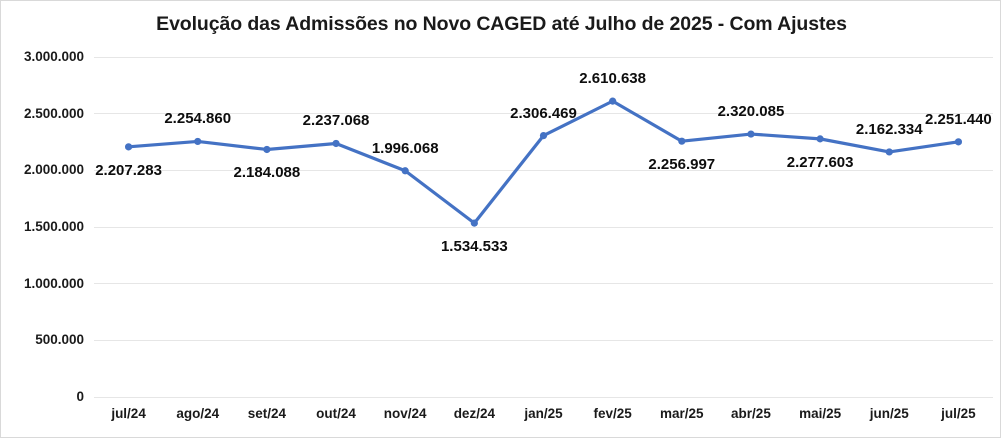 Image resolution: width=1001 pixels, height=438 pixels. What do you see at coordinates (751, 413) in the screenshot?
I see `x-axis-tick-label: abr/25` at bounding box center [751, 413].